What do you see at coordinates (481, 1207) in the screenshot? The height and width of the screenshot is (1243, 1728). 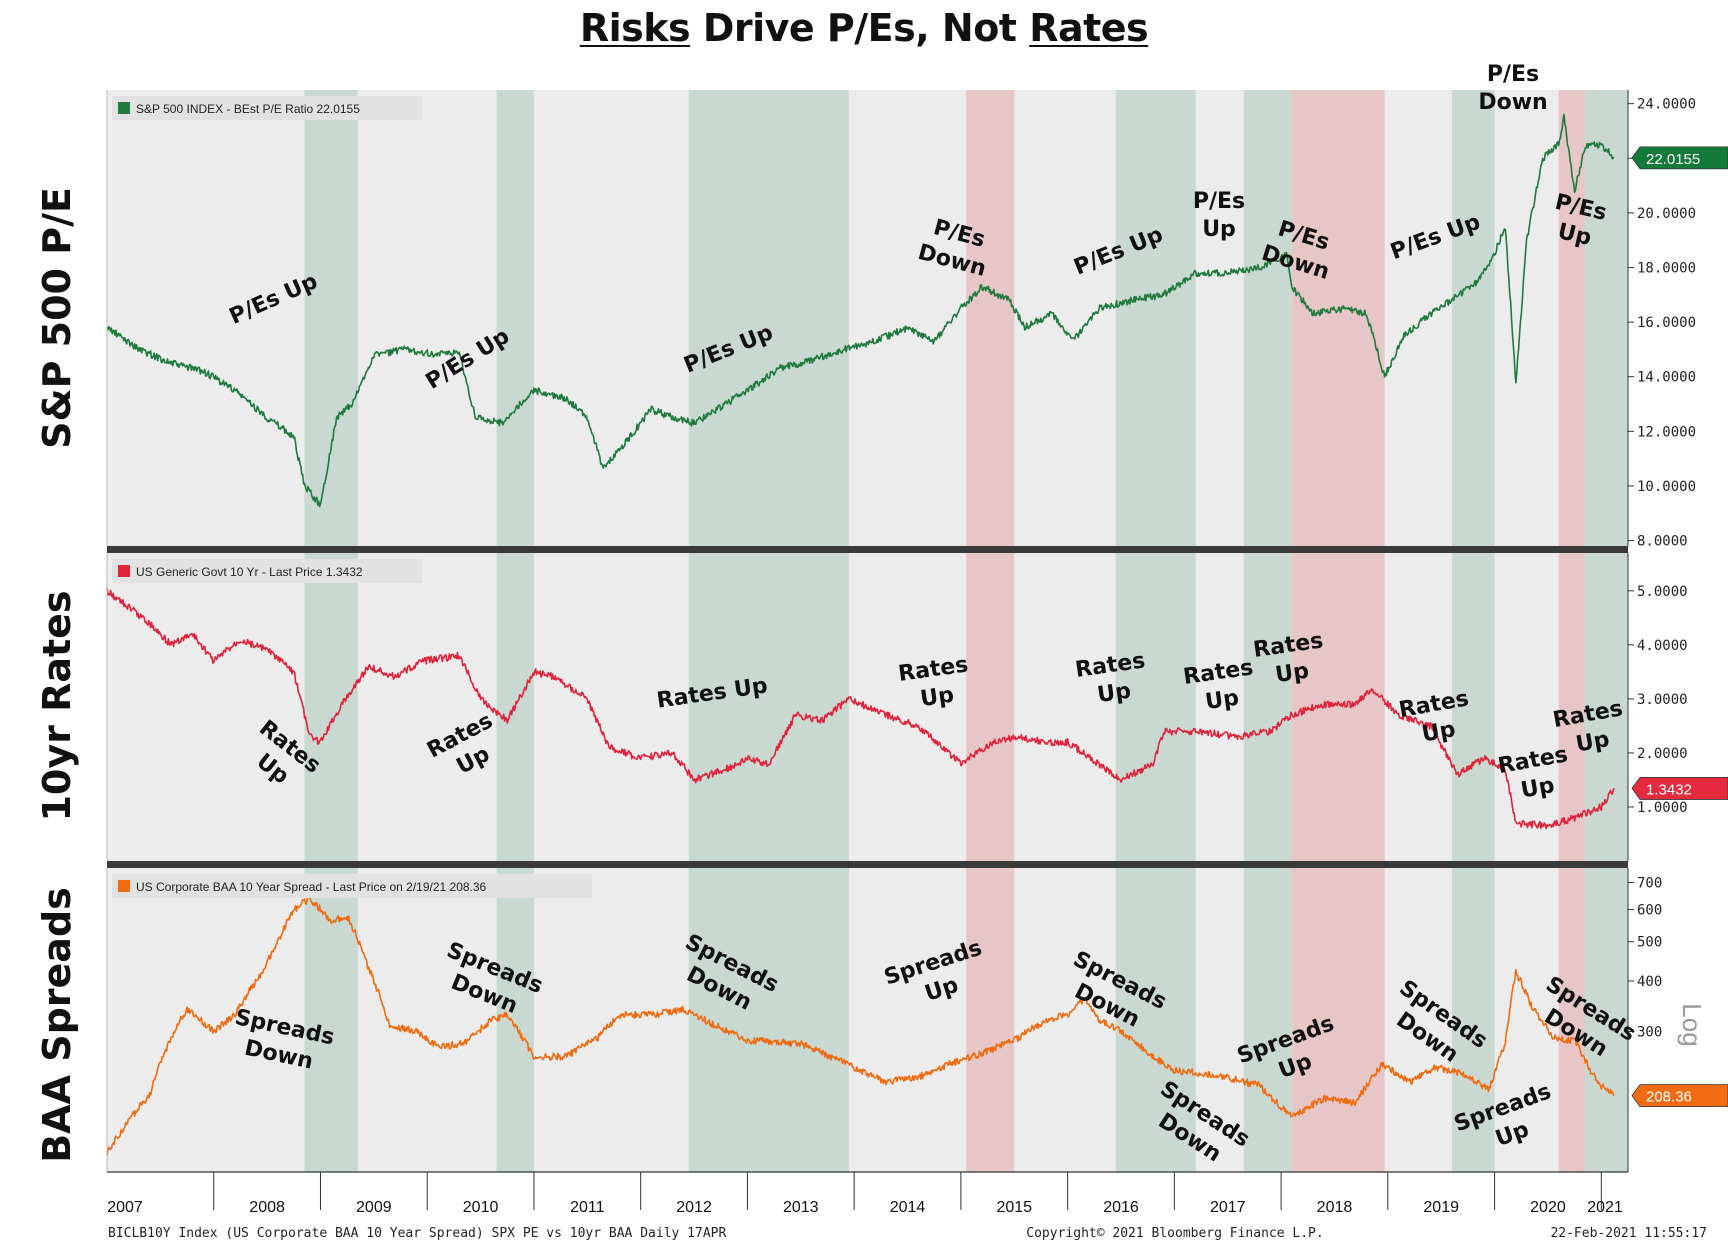 I see `xtick-label-2010: 2010` at bounding box center [481, 1207].